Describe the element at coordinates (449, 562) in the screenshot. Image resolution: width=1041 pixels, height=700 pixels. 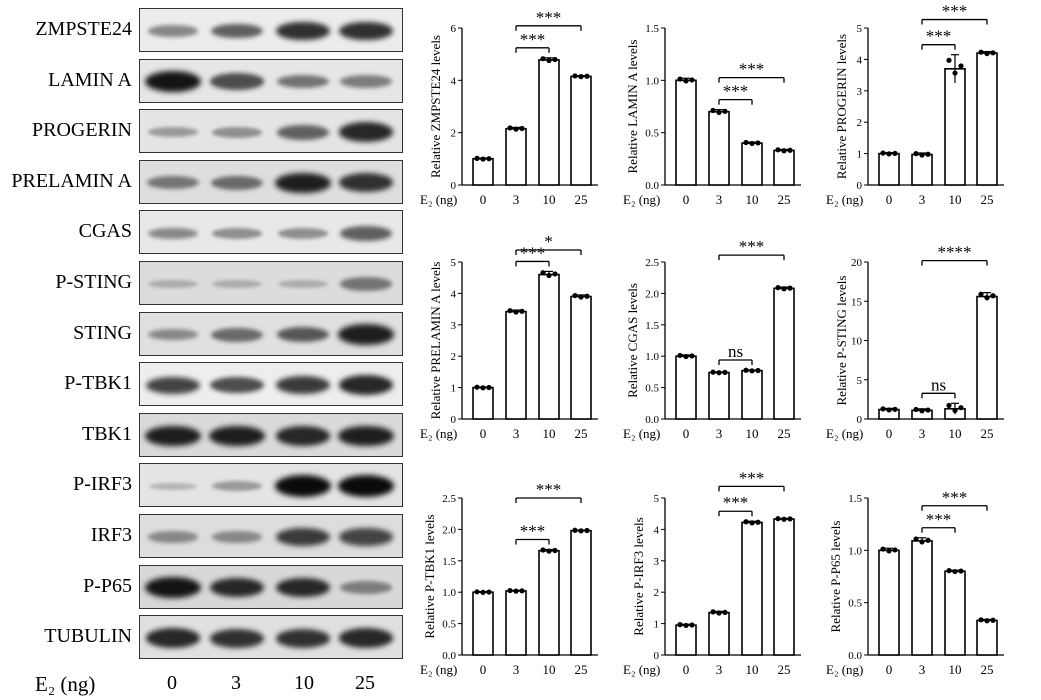
I see `y-tick-label: 1.5` at that location.